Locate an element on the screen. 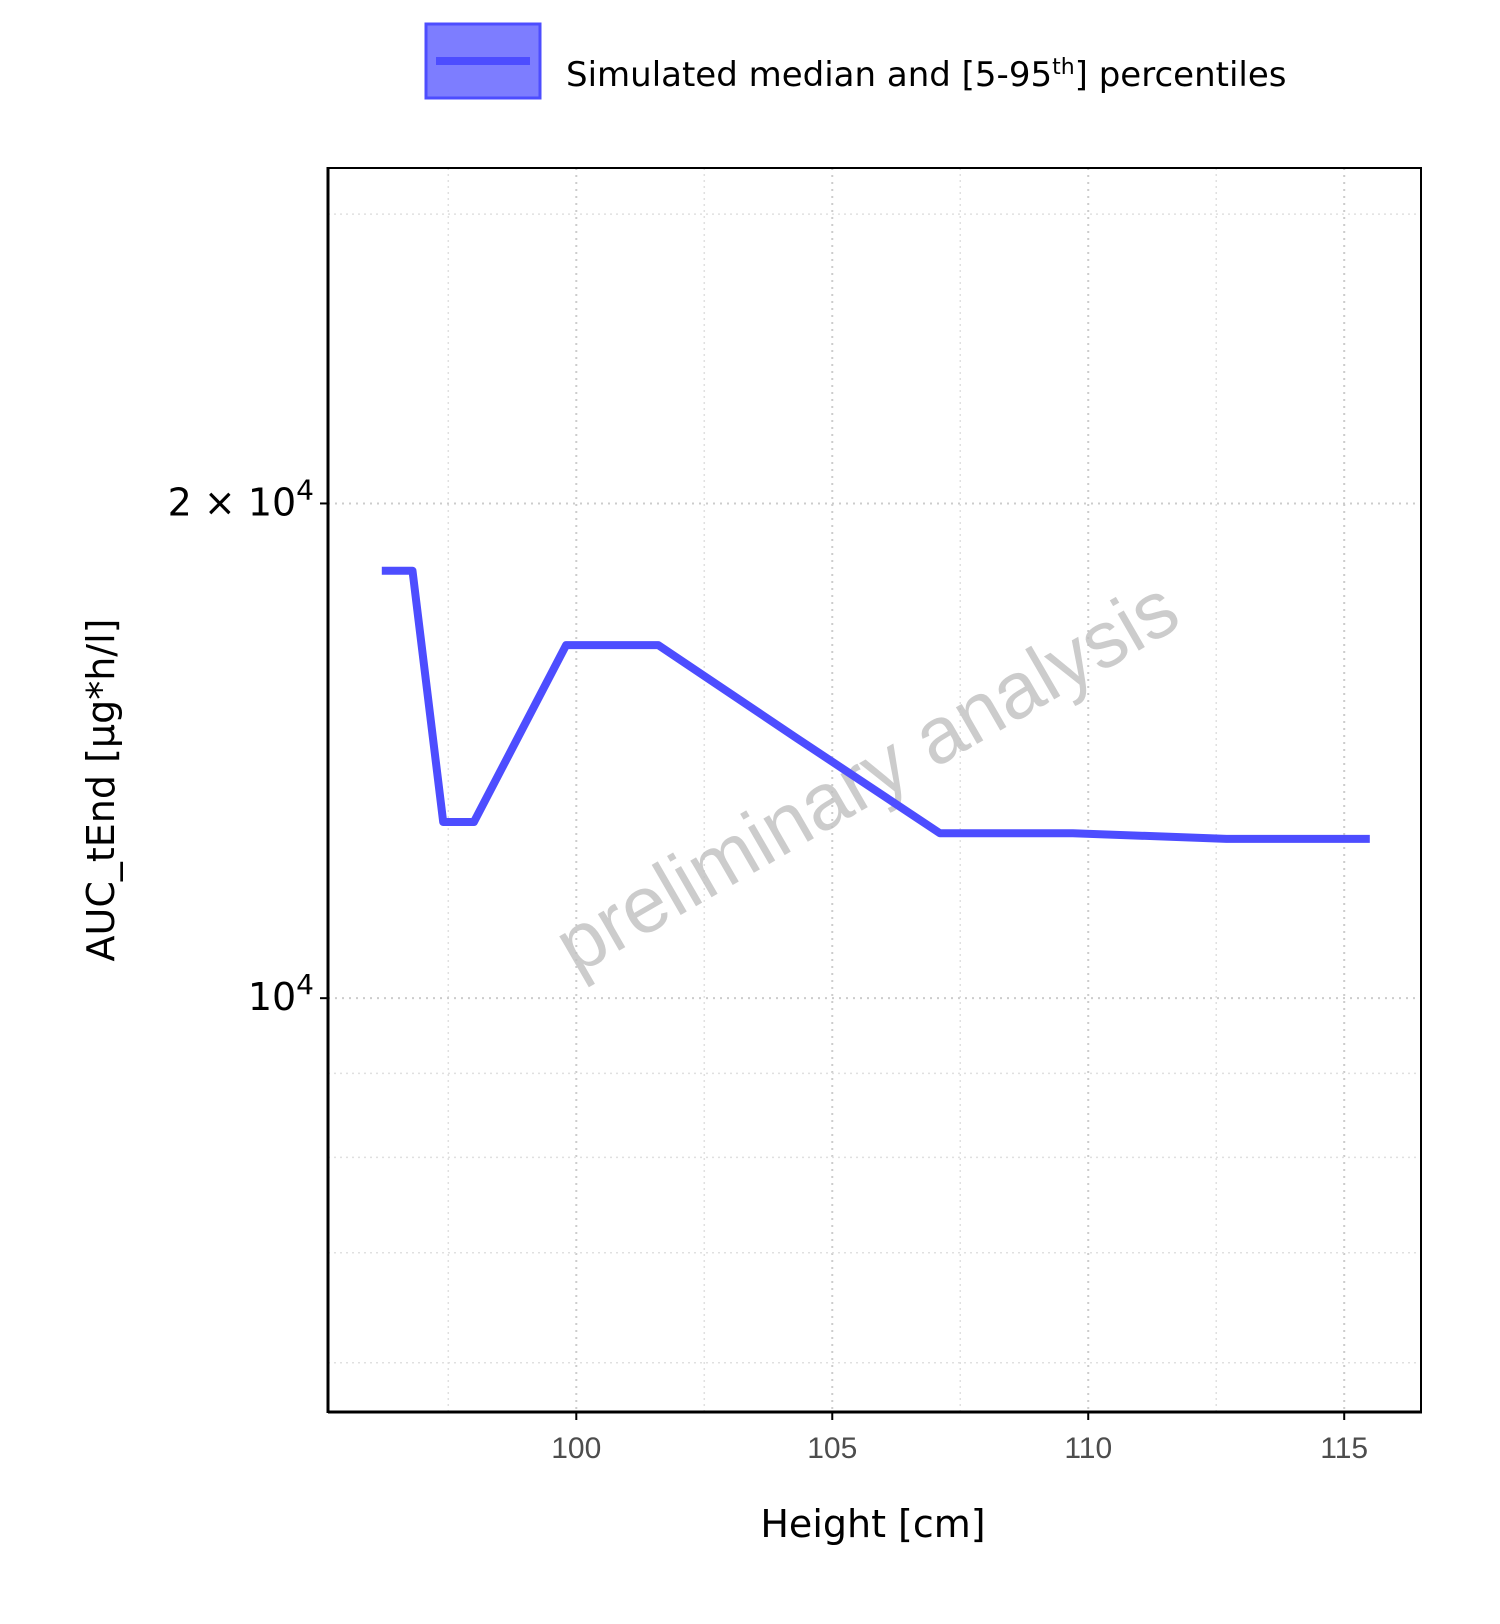 This screenshot has height=1624, width=1500. y-tick-label: 104 is located at coordinates (281, 993).